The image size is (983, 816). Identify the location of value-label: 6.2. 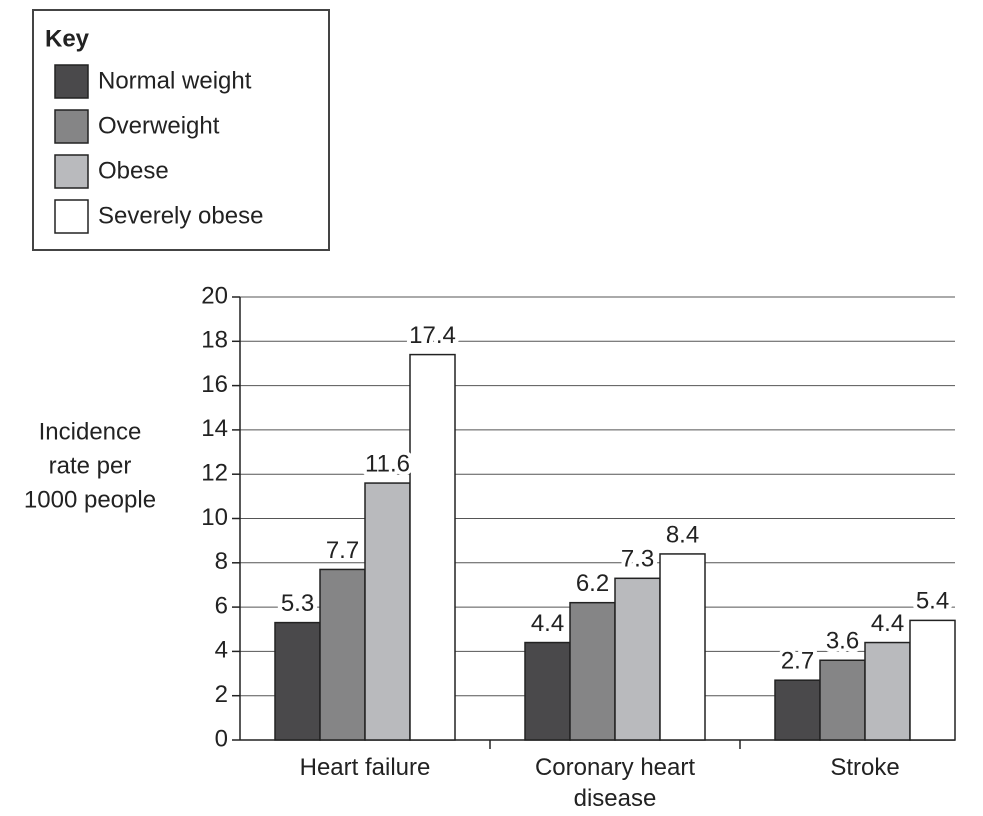
(592, 583).